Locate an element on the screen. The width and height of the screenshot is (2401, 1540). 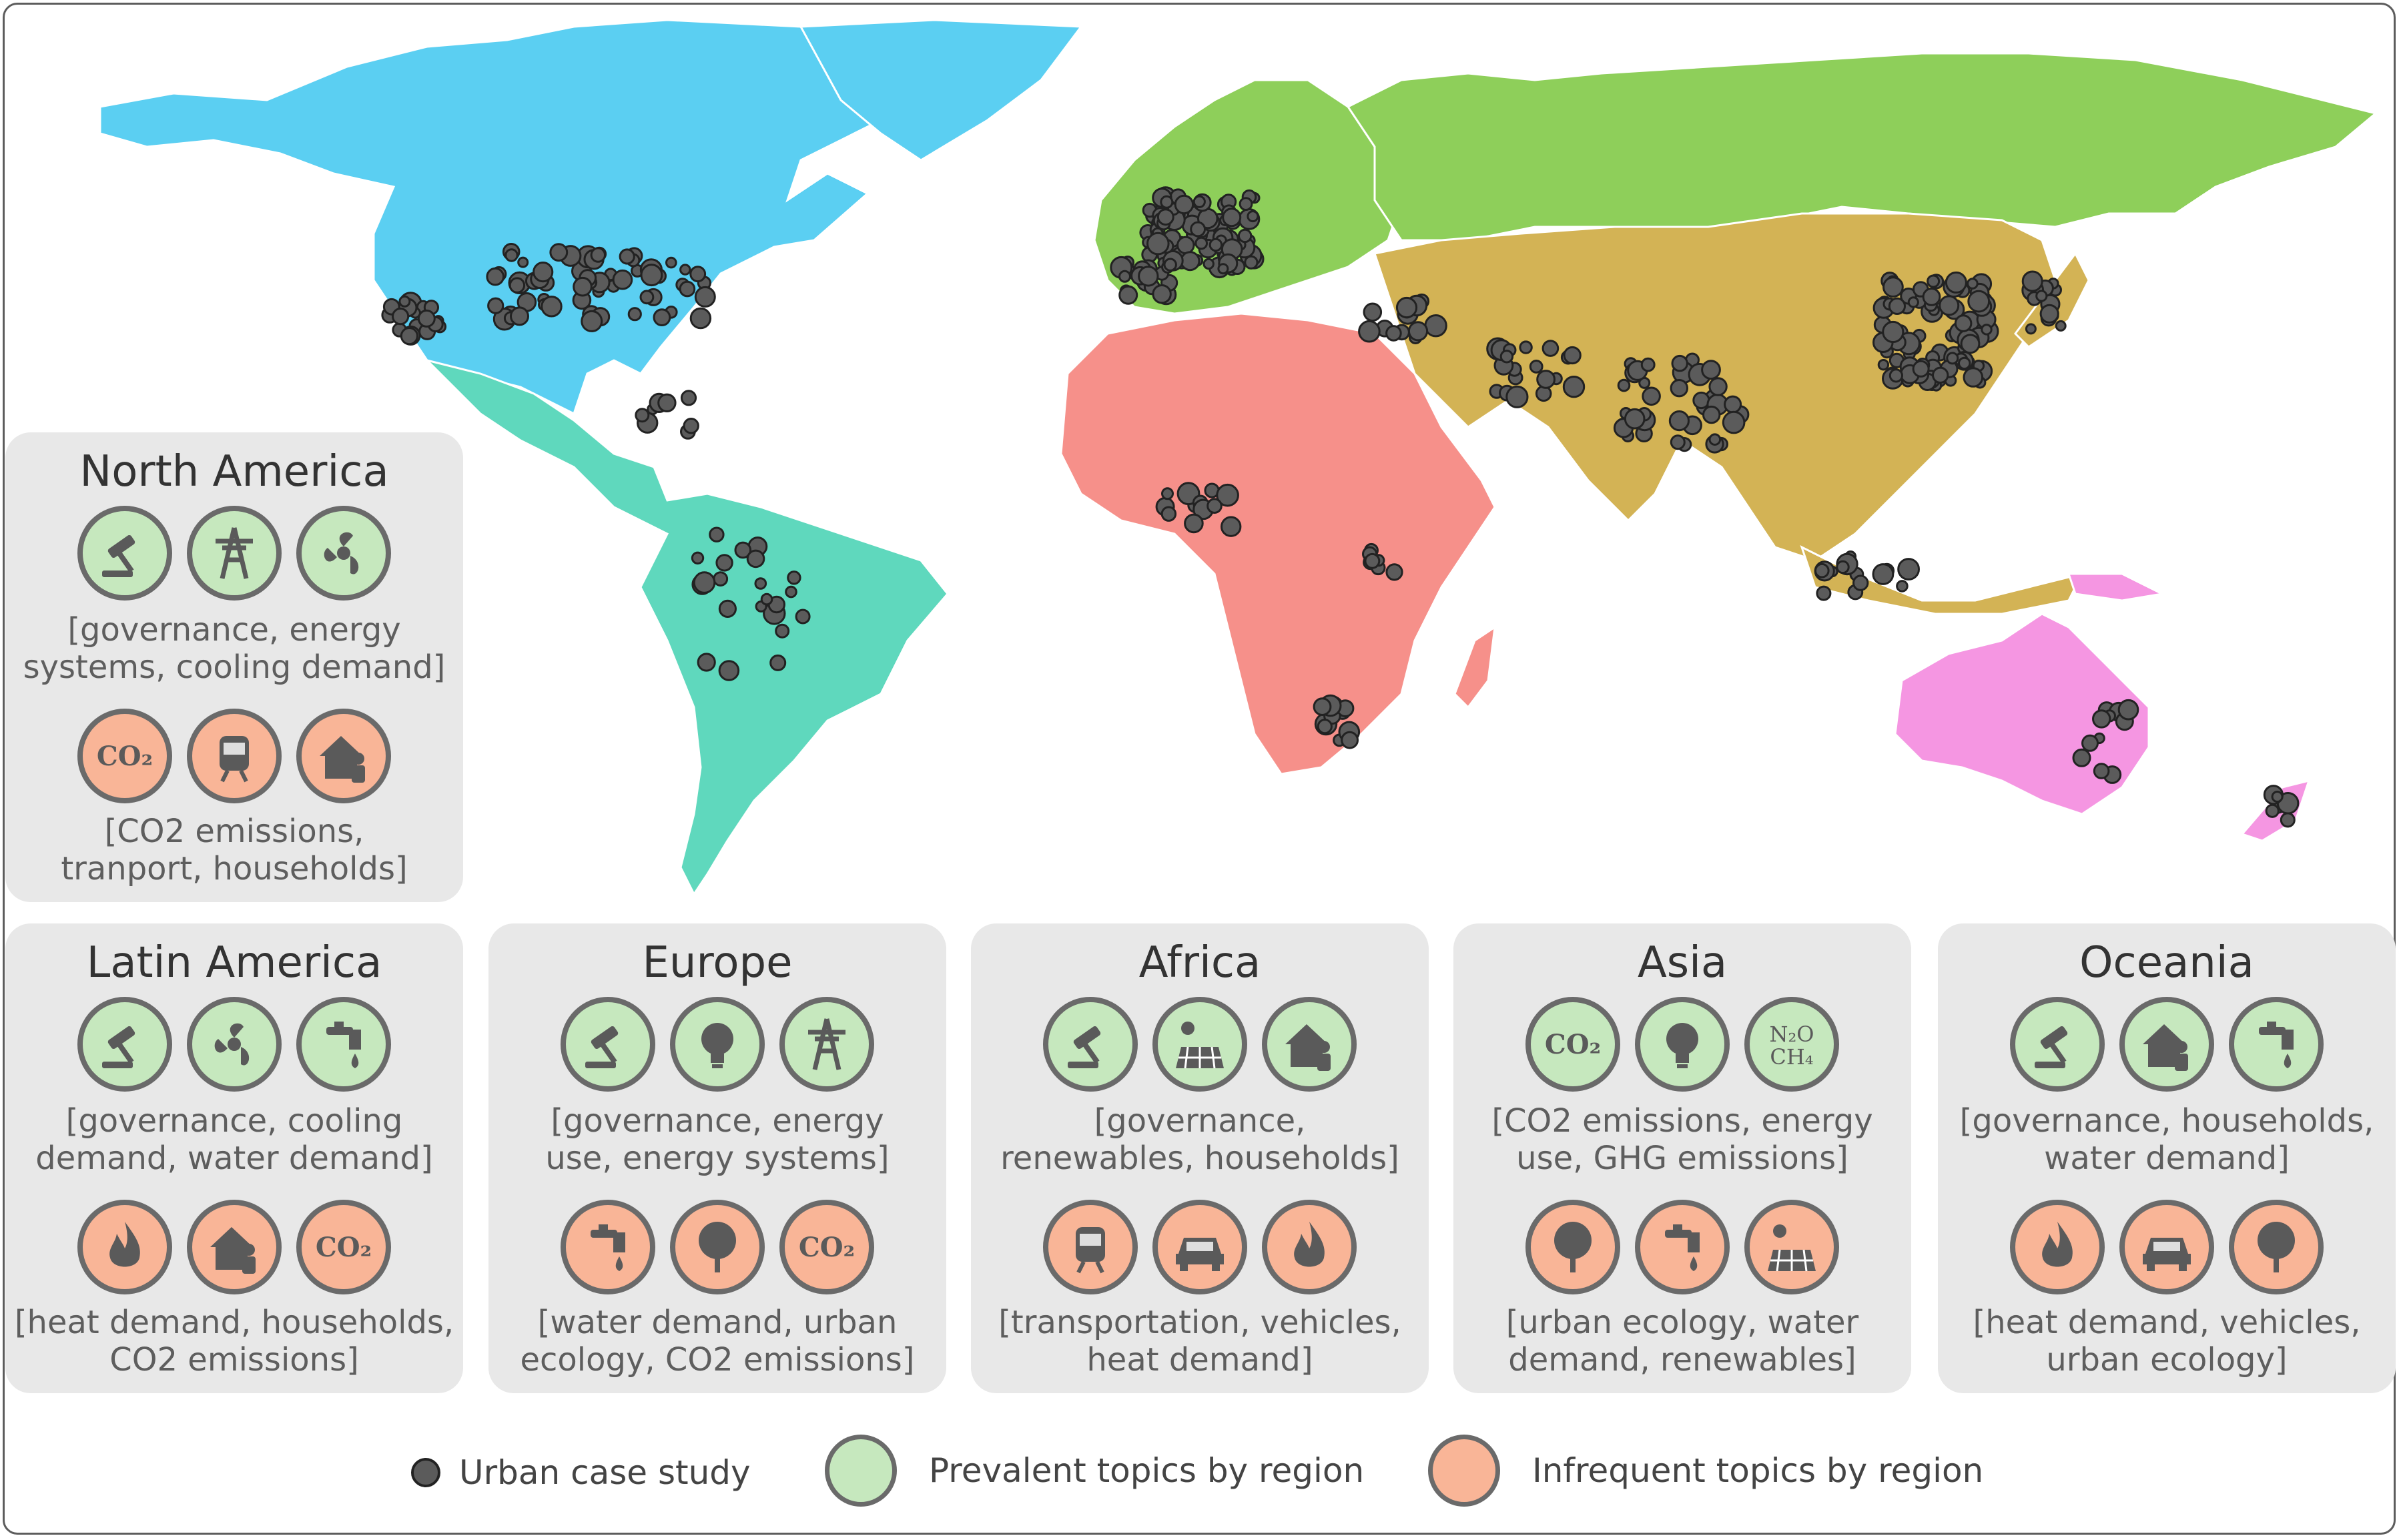
legend-case-study: Urban case study is located at coordinates (581, 1472).